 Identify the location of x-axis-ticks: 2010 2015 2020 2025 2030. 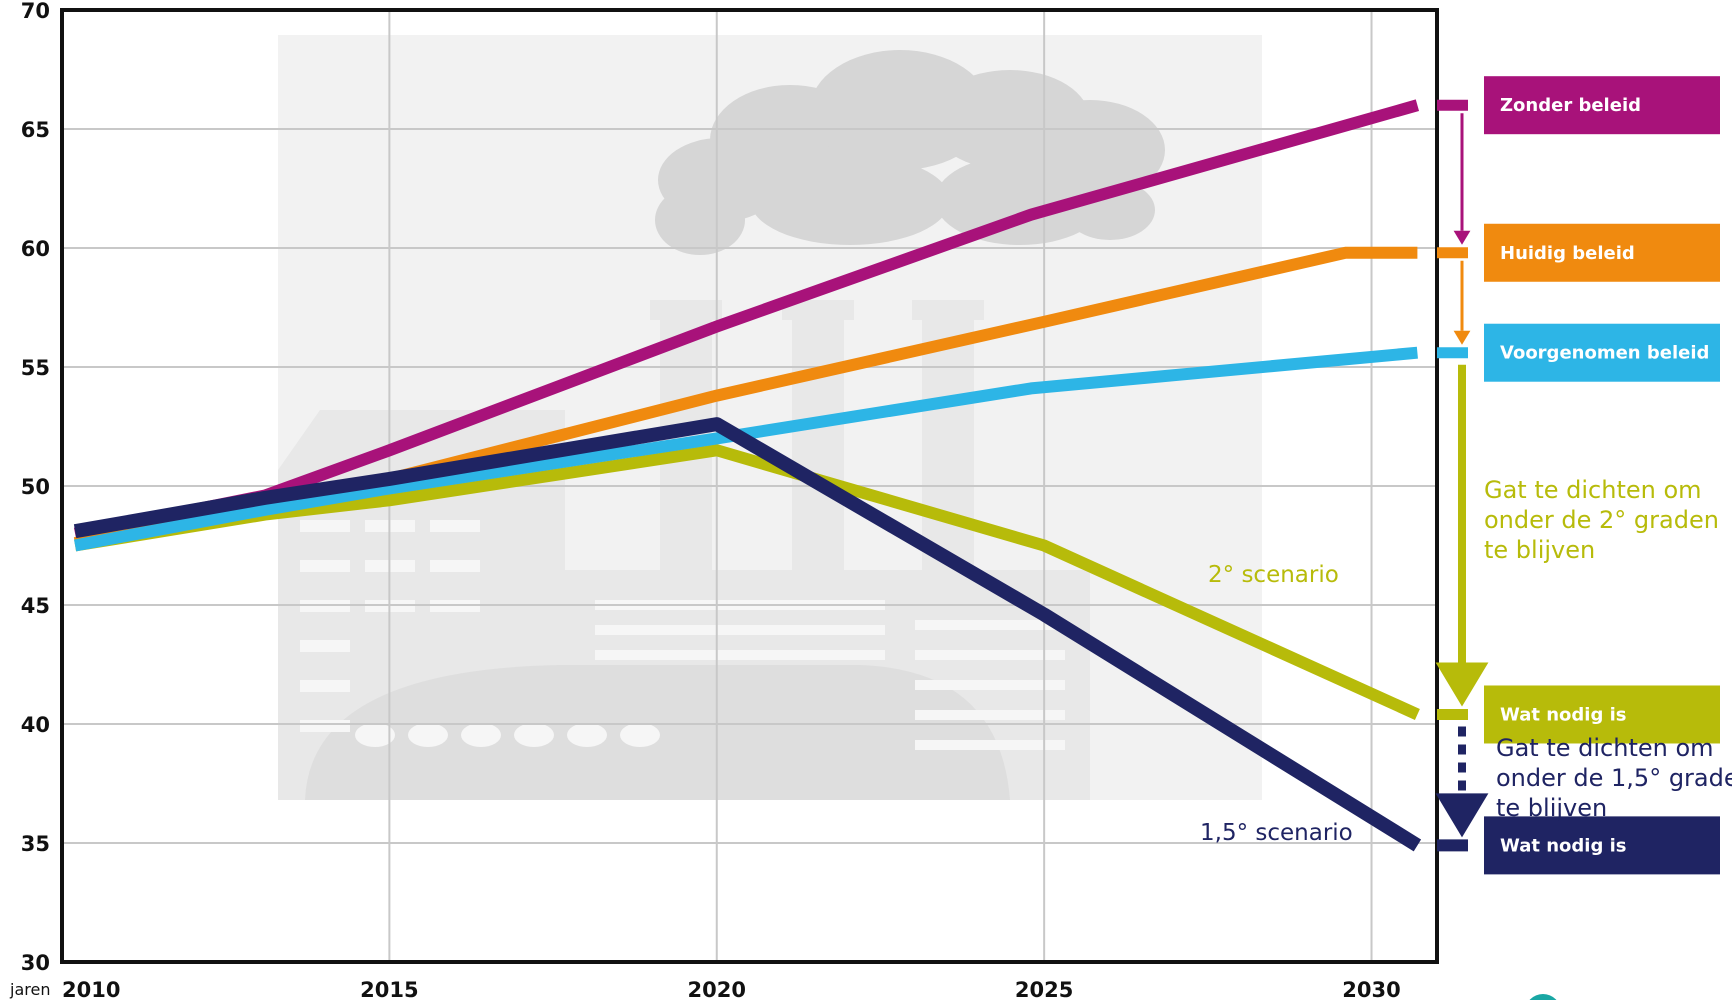
(731, 989).